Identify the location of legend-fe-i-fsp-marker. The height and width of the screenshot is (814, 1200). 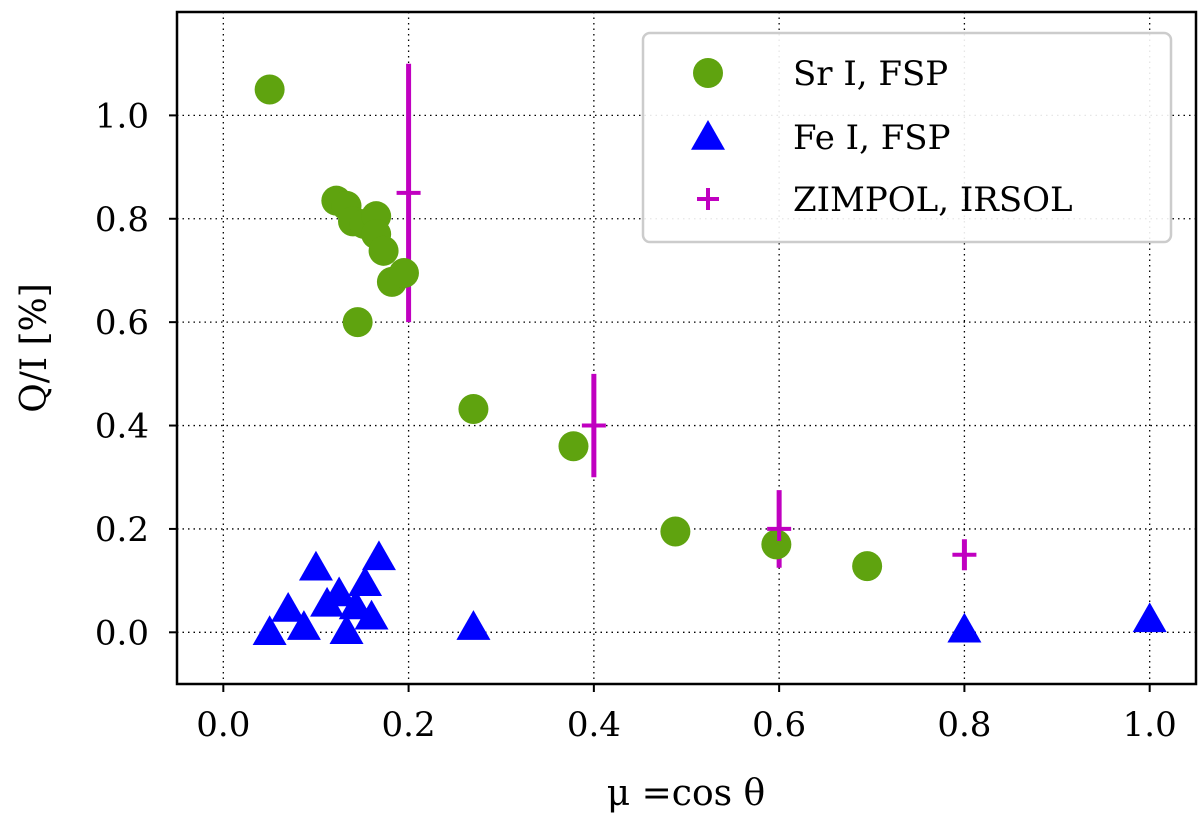
(708, 135).